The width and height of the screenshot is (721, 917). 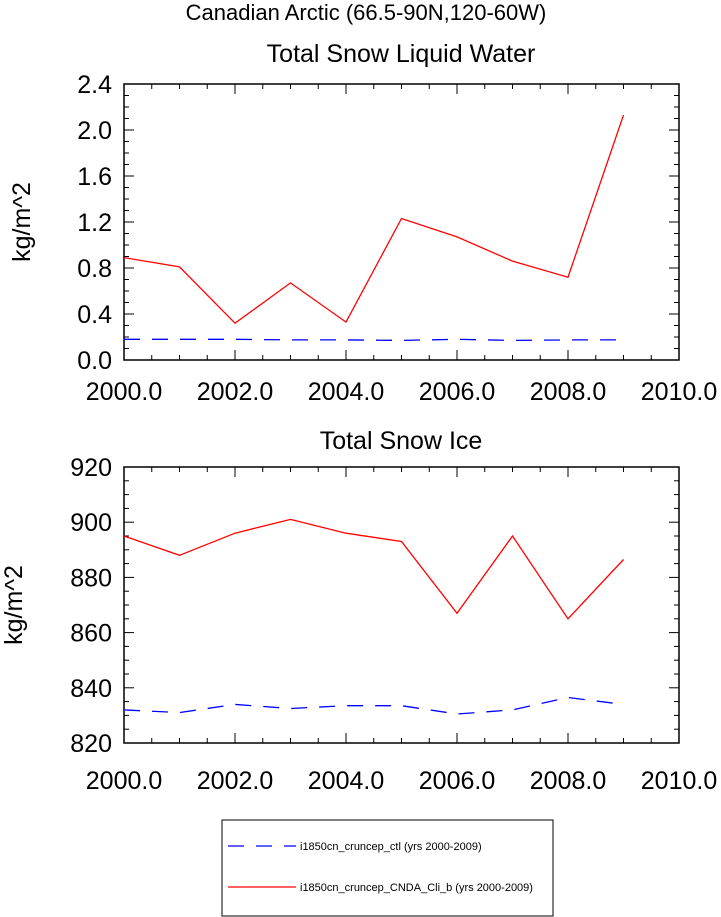 I want to click on y-tick-label: 0.8, so click(x=94, y=269).